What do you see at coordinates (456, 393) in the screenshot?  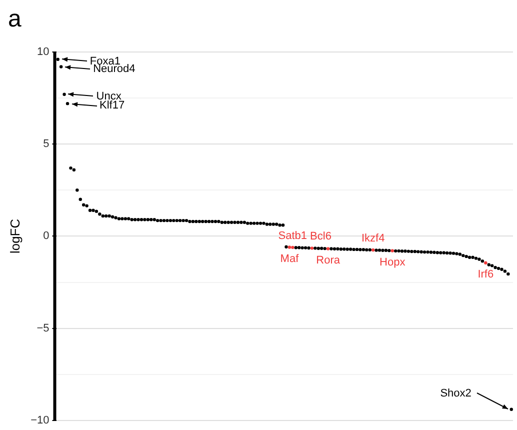 I see `annotation: Shox2` at bounding box center [456, 393].